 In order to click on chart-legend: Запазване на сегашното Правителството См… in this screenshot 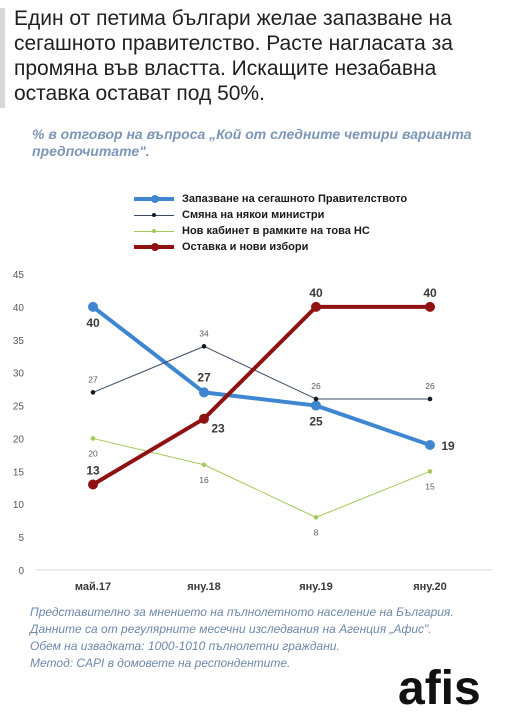, I will do `click(270, 223)`.